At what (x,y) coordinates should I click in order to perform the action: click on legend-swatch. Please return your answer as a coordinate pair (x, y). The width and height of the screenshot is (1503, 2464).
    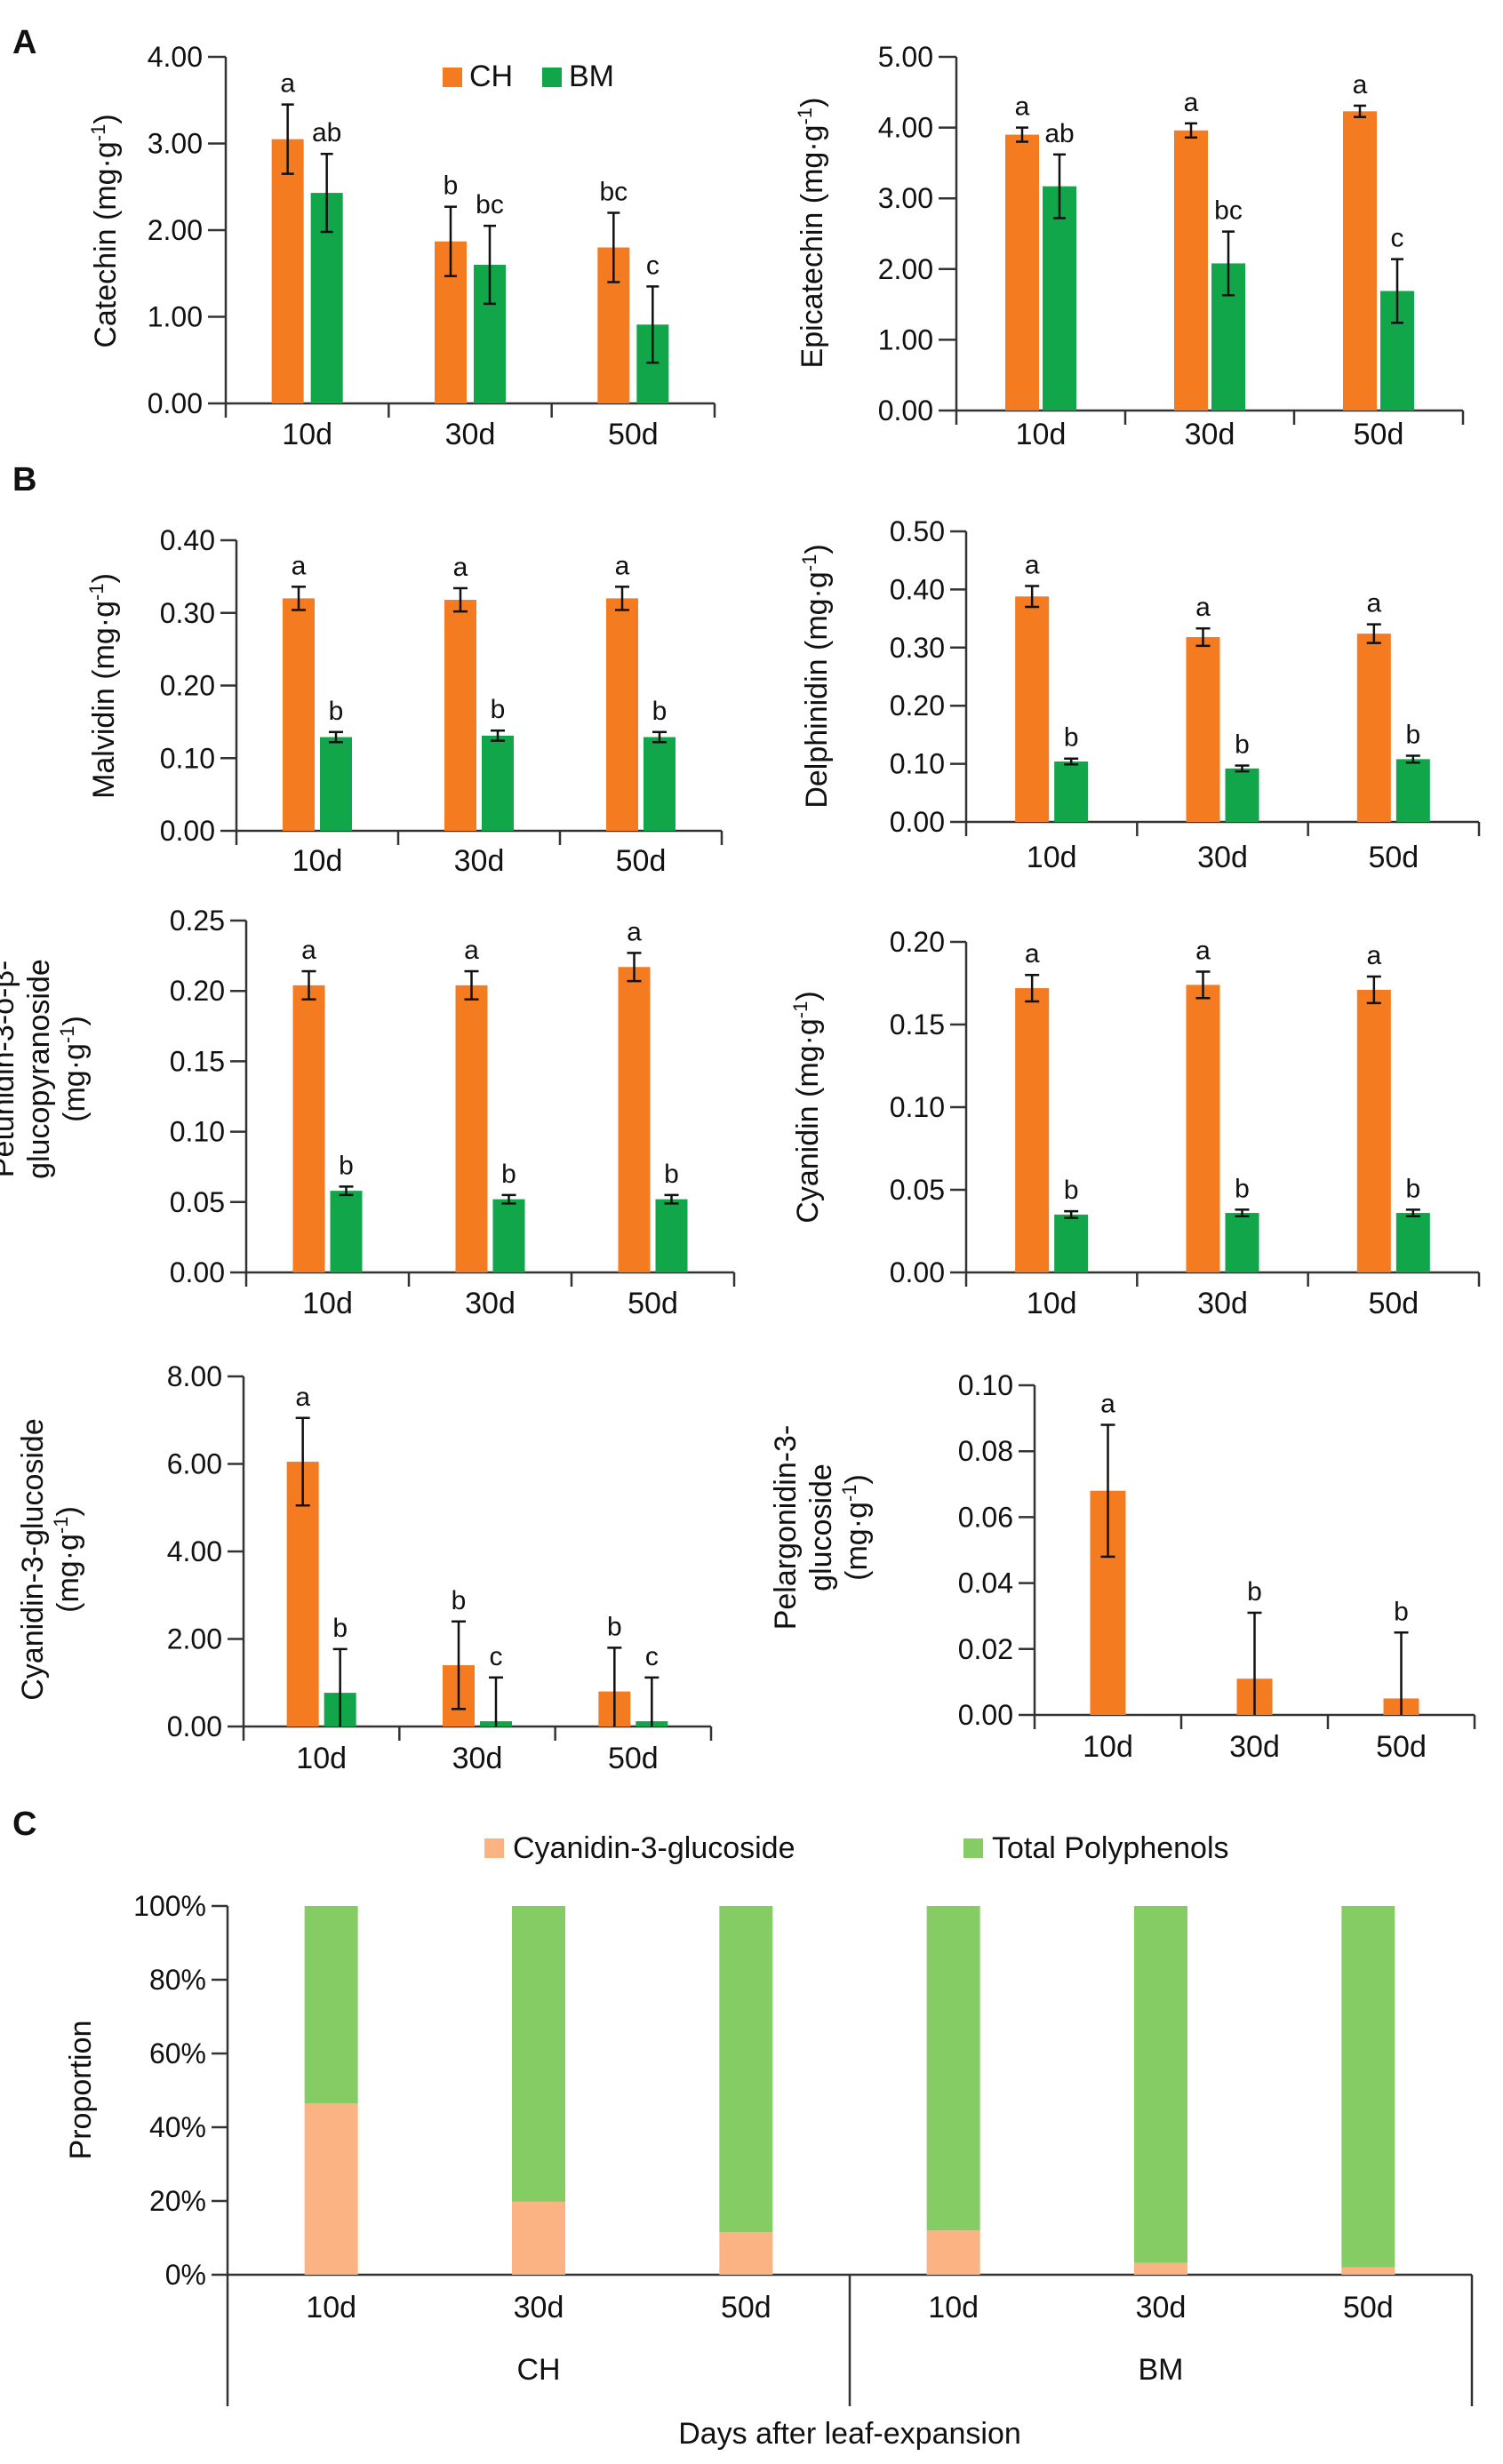
    Looking at the image, I should click on (973, 1848).